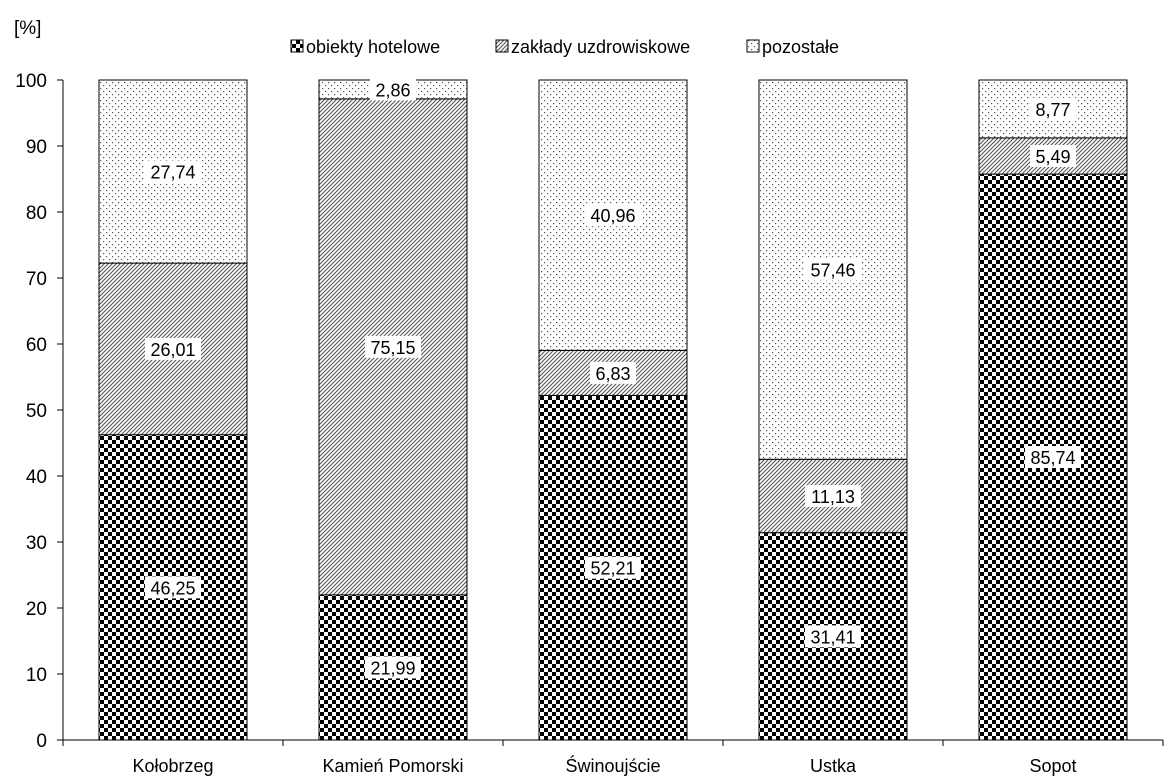  Describe the element at coordinates (36, 147) in the screenshot. I see `y-tick-label: 90` at that location.